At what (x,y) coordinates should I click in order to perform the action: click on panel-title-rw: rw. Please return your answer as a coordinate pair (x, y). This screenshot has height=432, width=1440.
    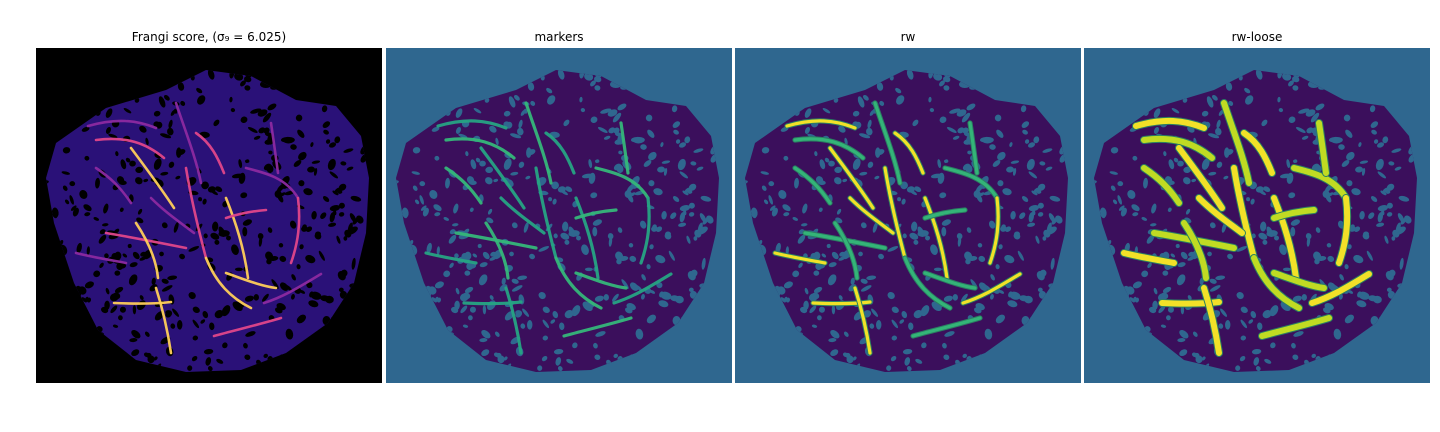
    Looking at the image, I should click on (908, 37).